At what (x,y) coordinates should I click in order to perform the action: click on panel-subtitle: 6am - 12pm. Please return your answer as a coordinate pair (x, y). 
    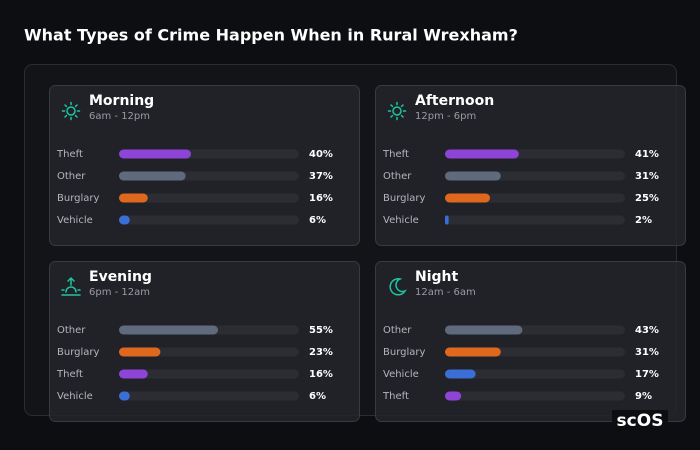
    Looking at the image, I should click on (119, 116).